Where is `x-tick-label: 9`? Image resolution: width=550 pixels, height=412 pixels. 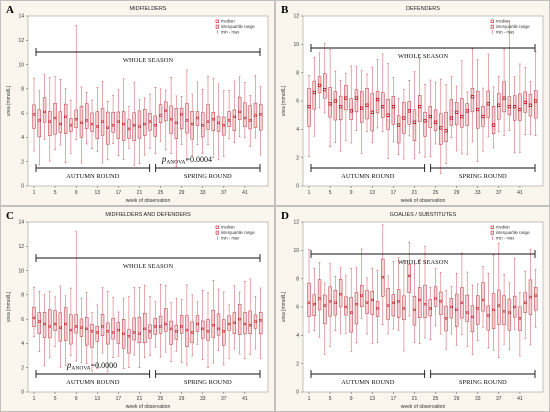
x-tick-label: 9 is located at coordinates (76, 193).